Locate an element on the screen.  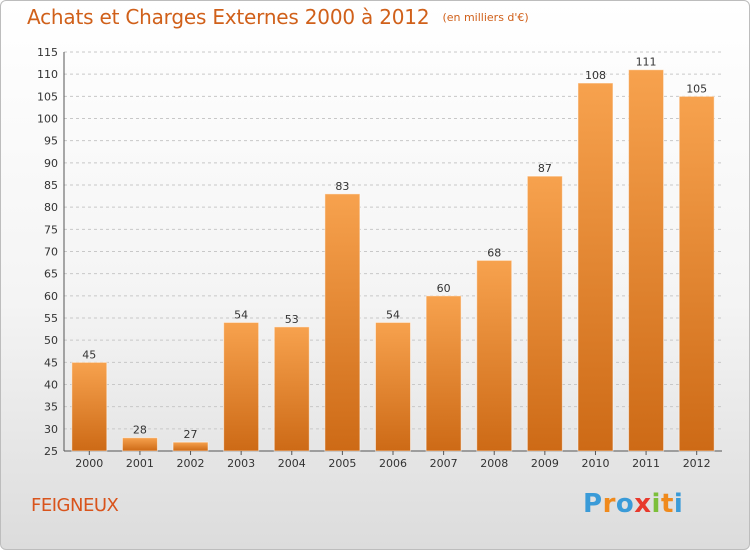
value-label-2012: 105 is located at coordinates (696, 88).